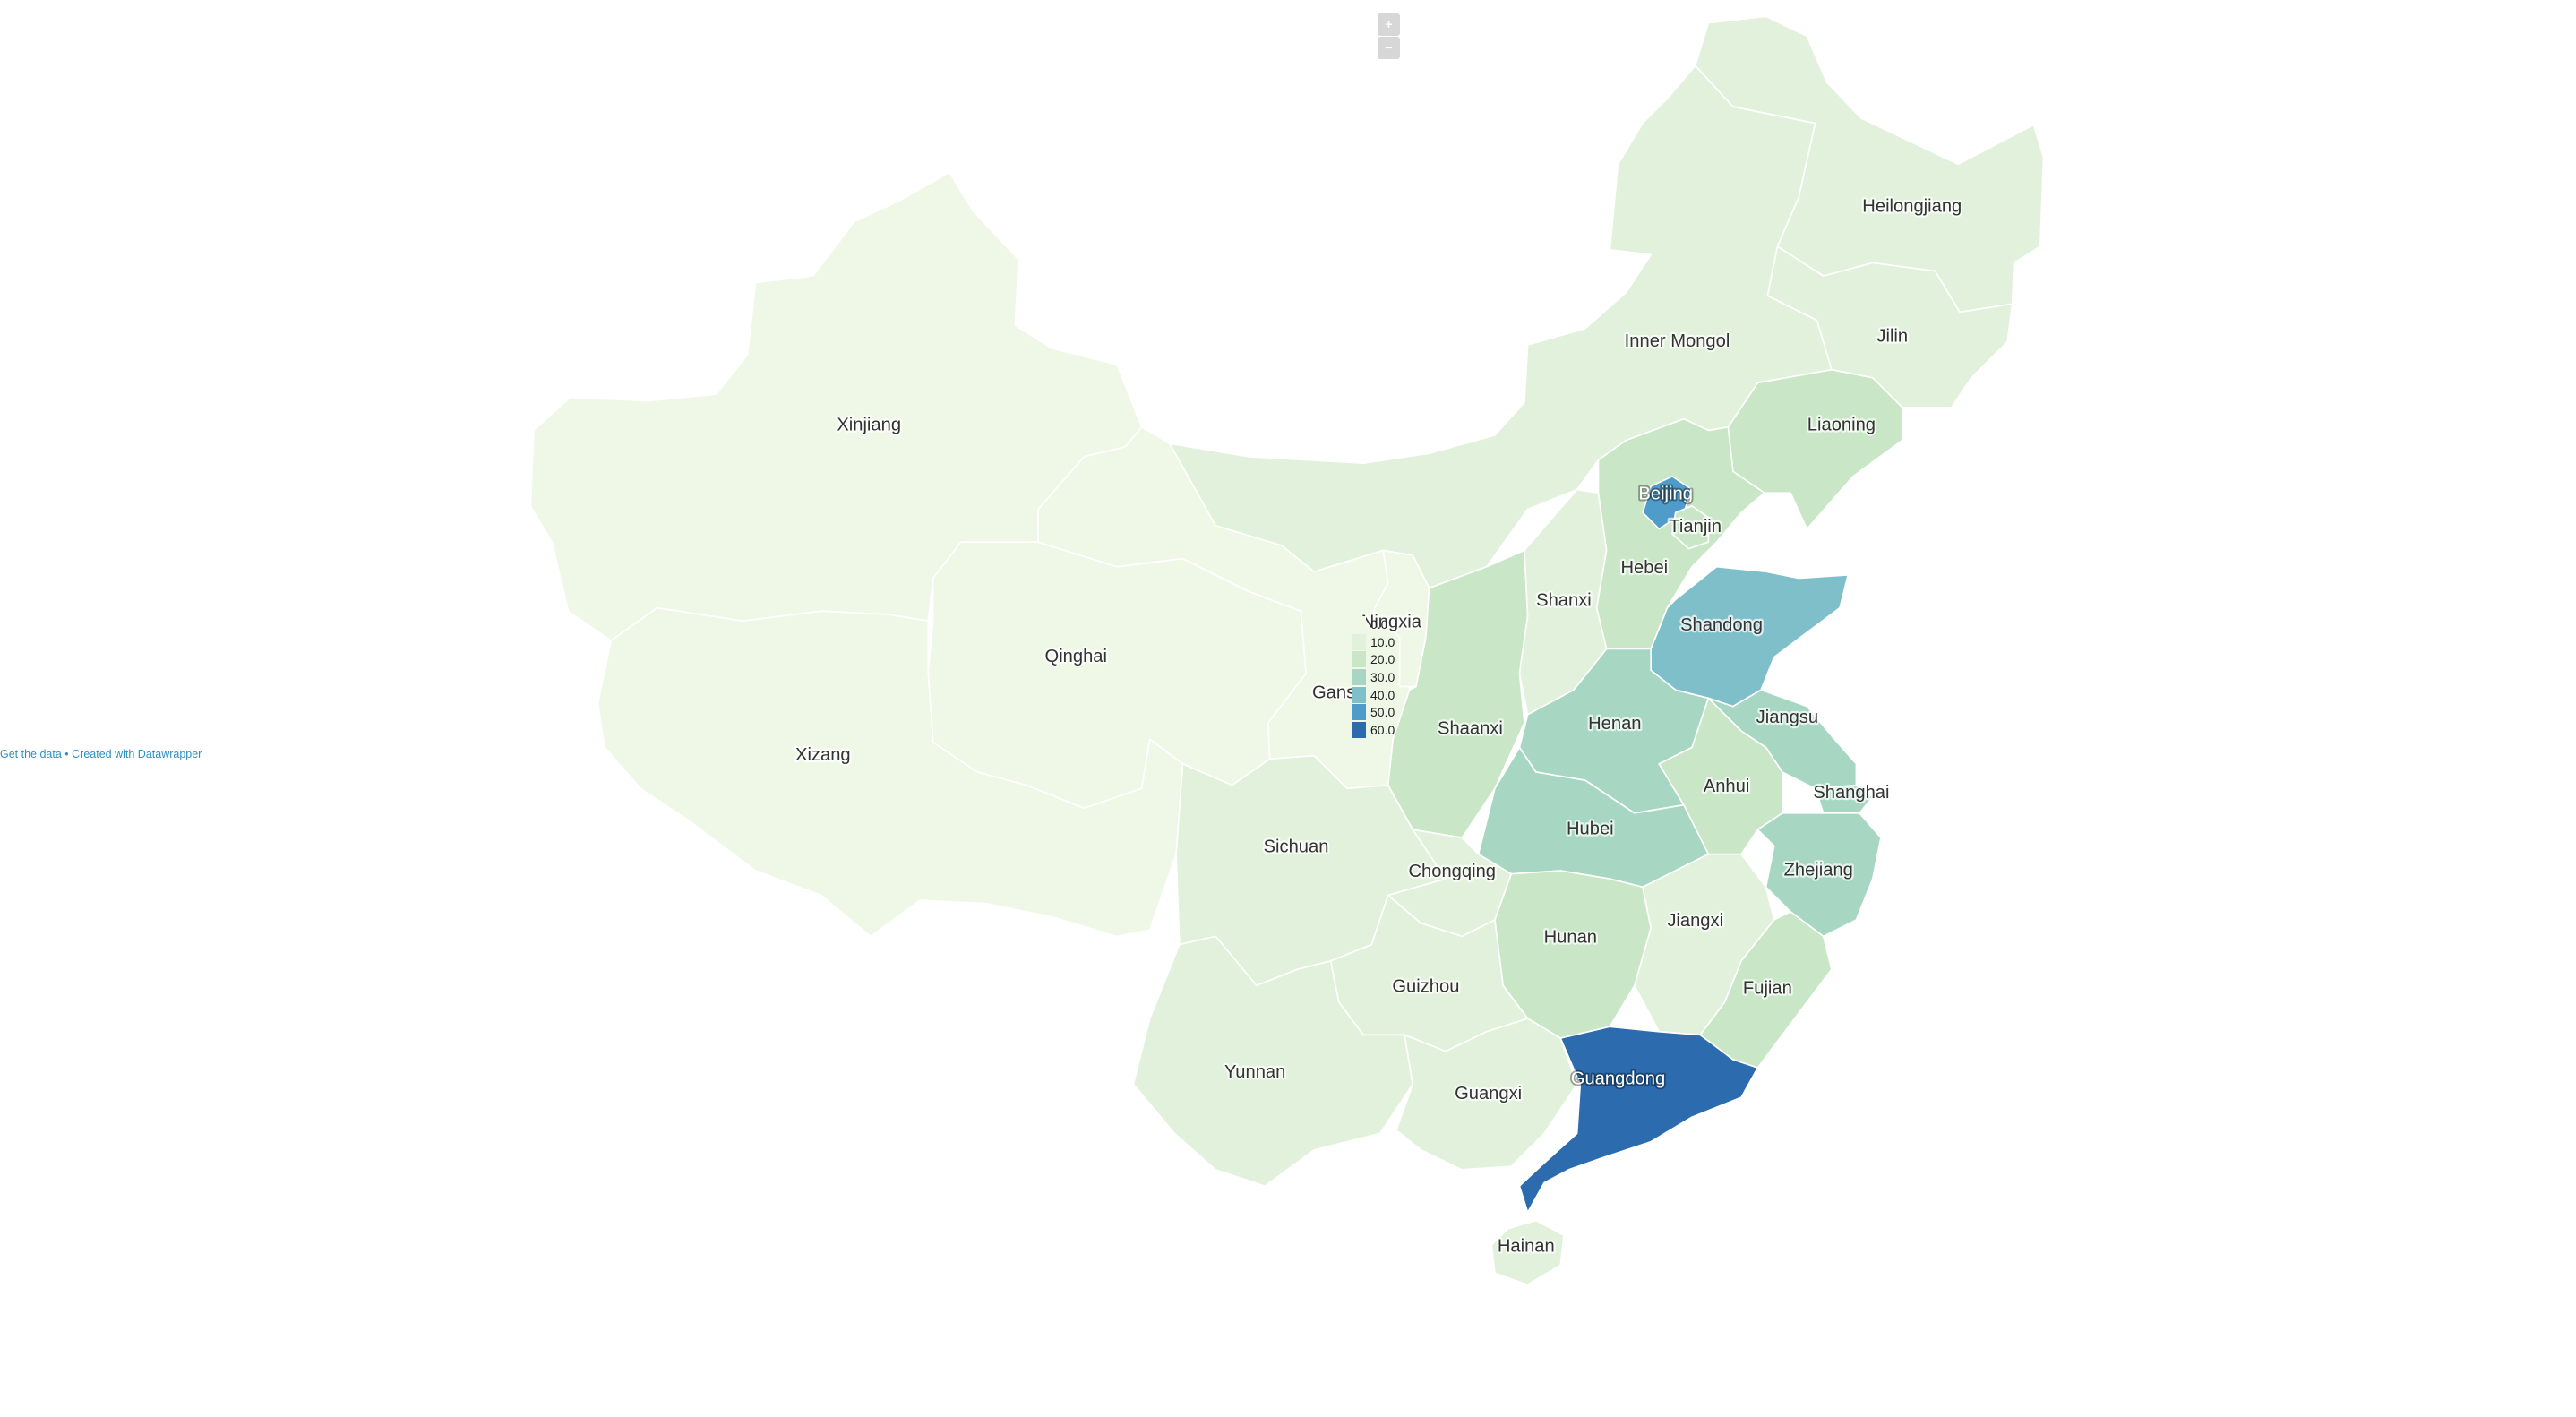 This screenshot has width=2576, height=1417. What do you see at coordinates (1382, 677) in the screenshot?
I see `legend-label: 30.0` at bounding box center [1382, 677].